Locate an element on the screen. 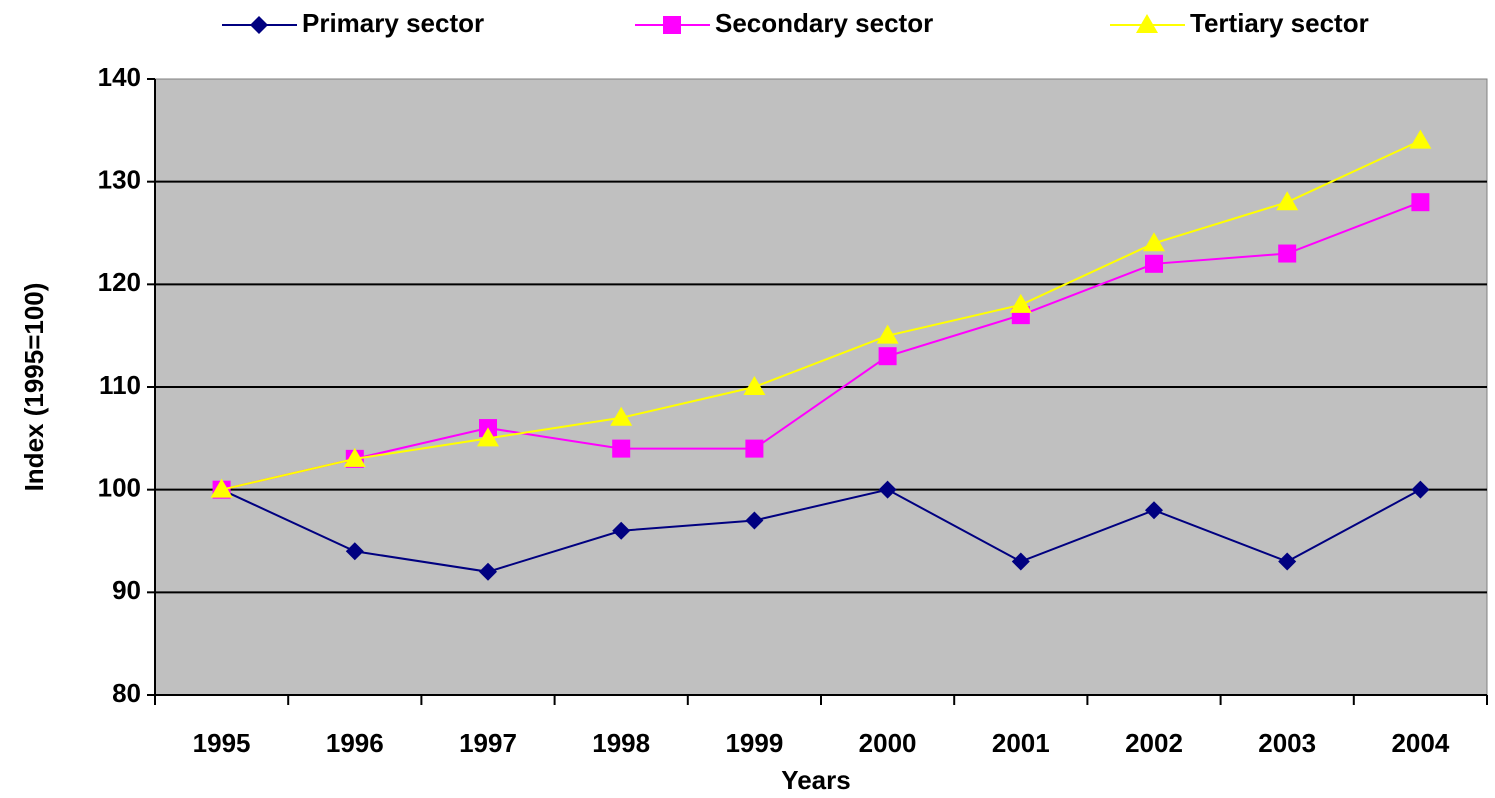  y-tick-label: 140 is located at coordinates (119, 77).